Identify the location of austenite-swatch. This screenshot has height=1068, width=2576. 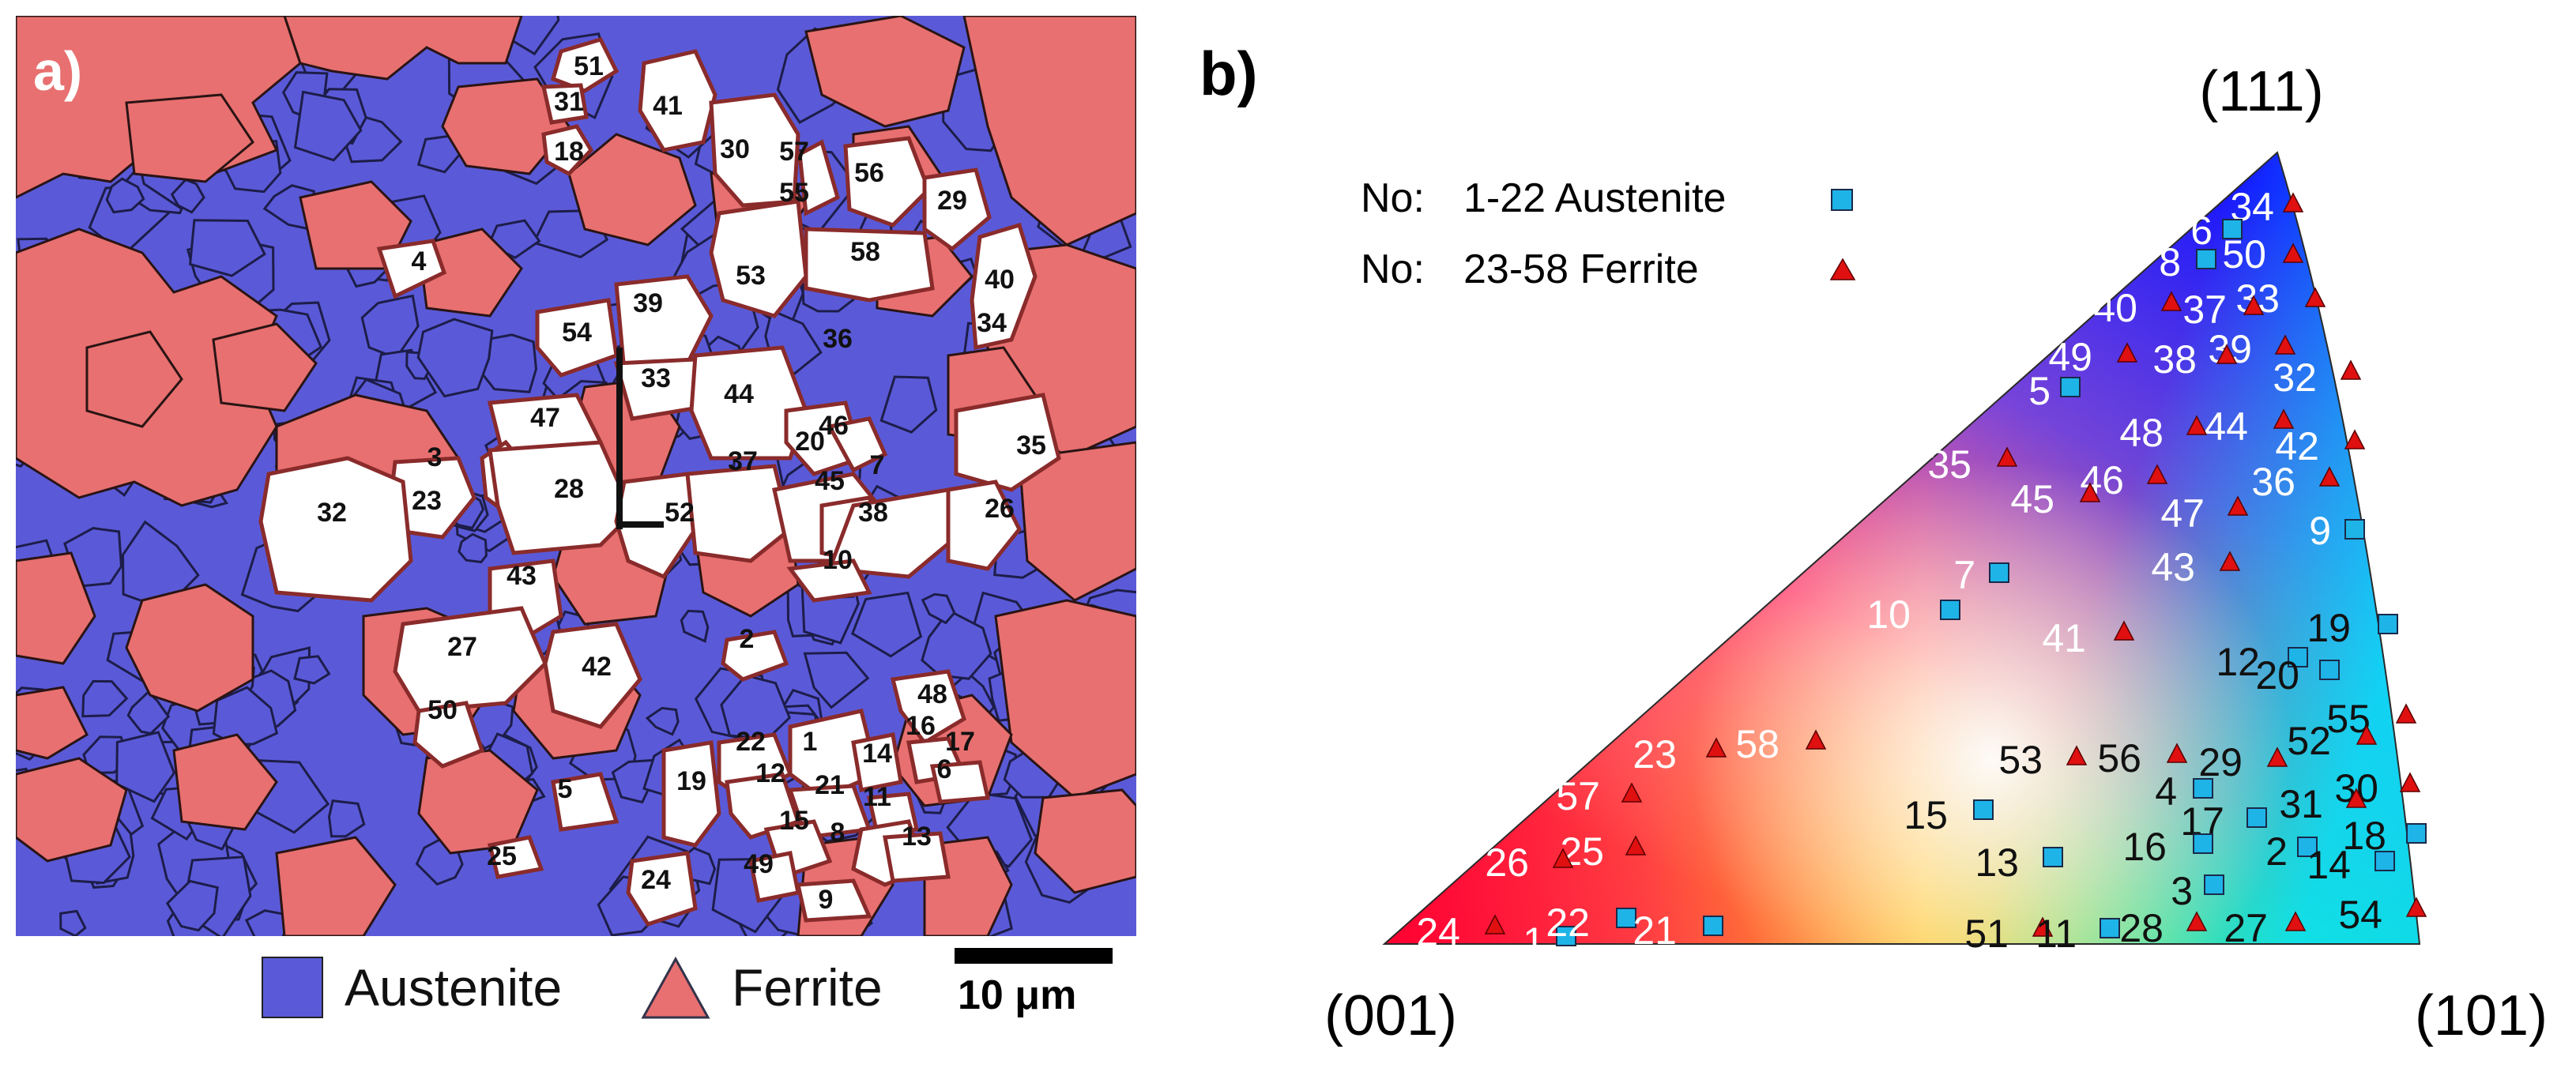
(292, 987).